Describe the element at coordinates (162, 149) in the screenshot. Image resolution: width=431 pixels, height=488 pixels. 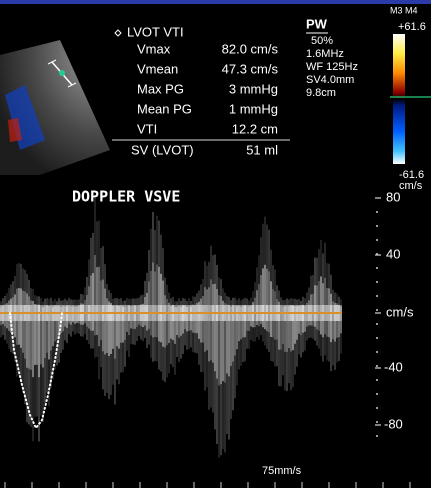
I see `result-label: SV (LVOT)` at that location.